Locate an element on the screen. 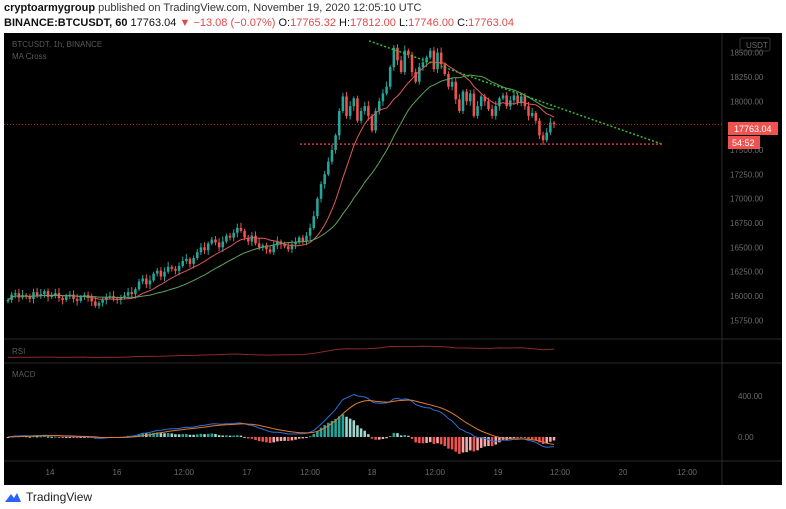 Image resolution: width=786 pixels, height=509 pixels. open-label: O: is located at coordinates (284, 23).